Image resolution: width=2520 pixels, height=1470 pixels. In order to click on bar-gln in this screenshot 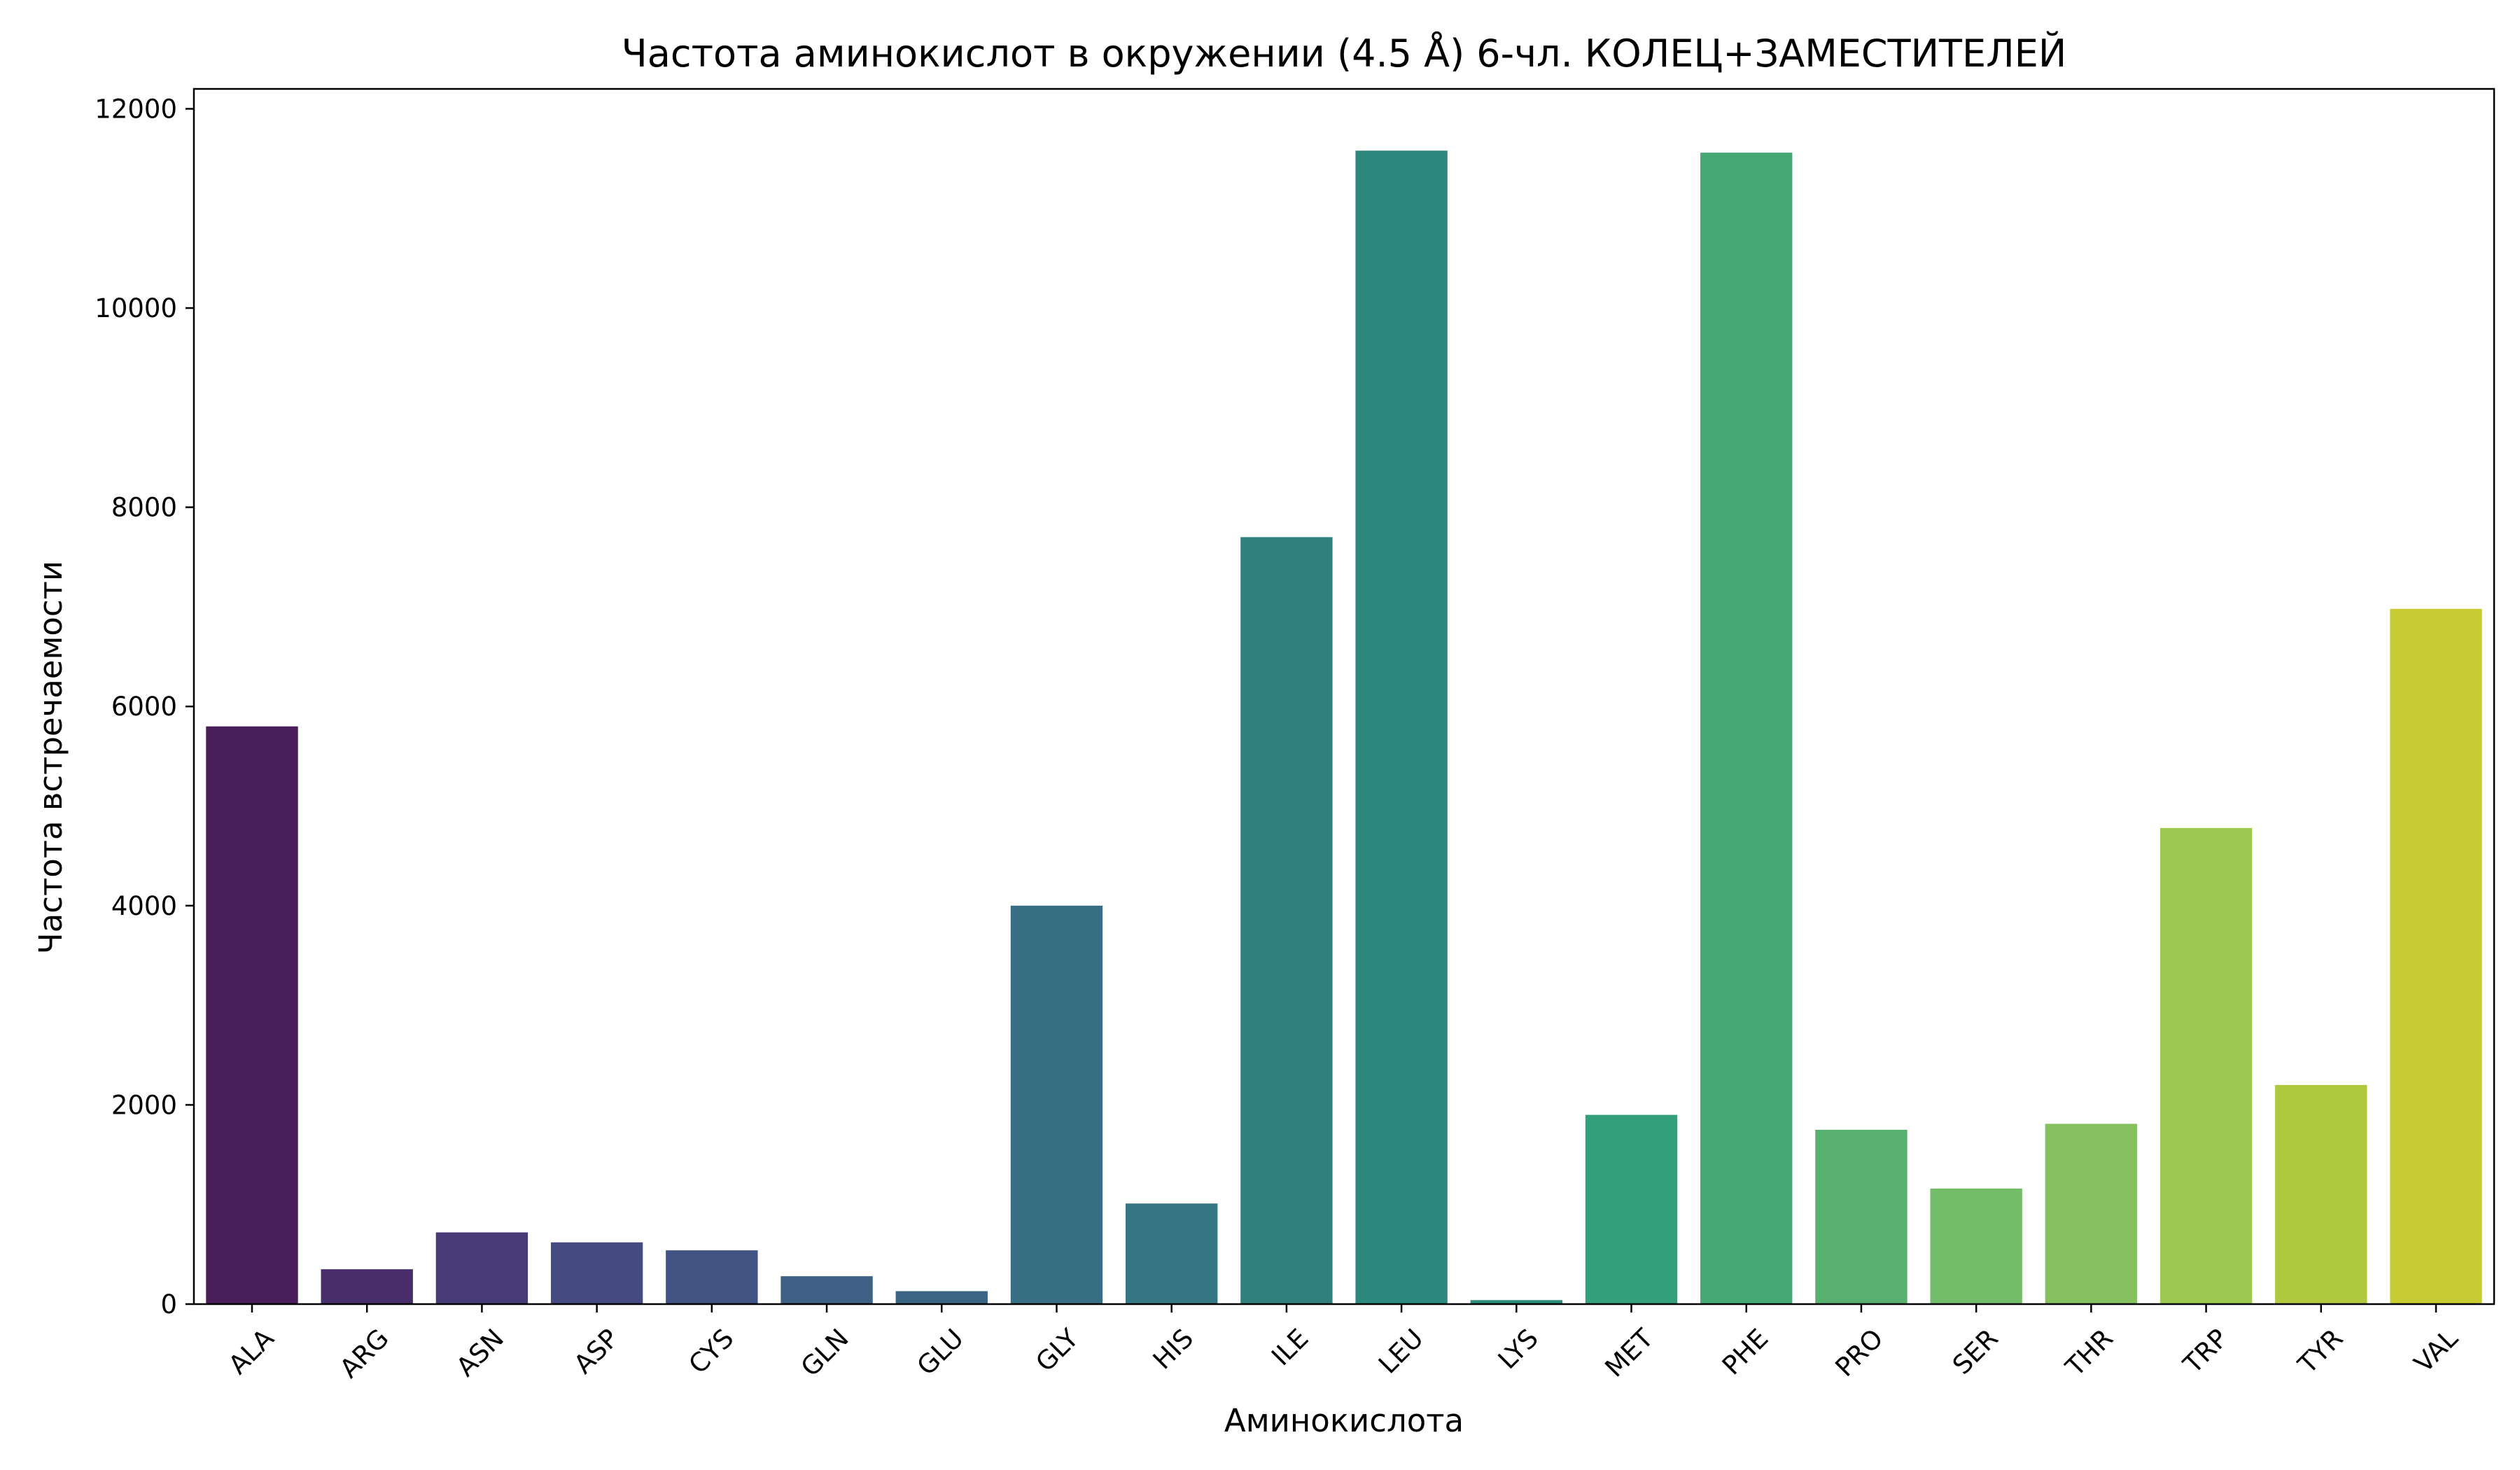, I will do `click(826, 1290)`.